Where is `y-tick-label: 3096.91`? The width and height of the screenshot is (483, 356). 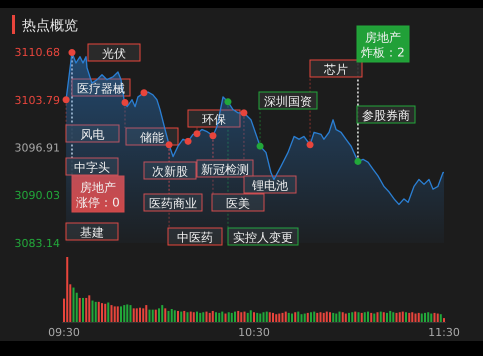
y-tick-label: 3096.91 is located at coordinates (37, 148).